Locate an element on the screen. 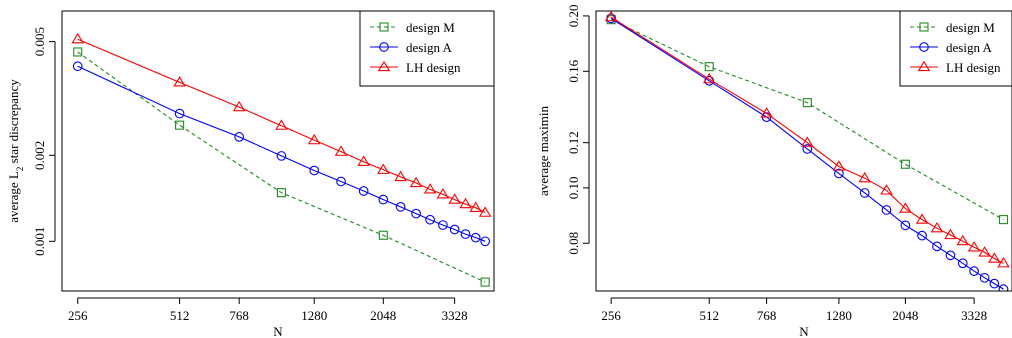  legend-box is located at coordinates (955, 48).